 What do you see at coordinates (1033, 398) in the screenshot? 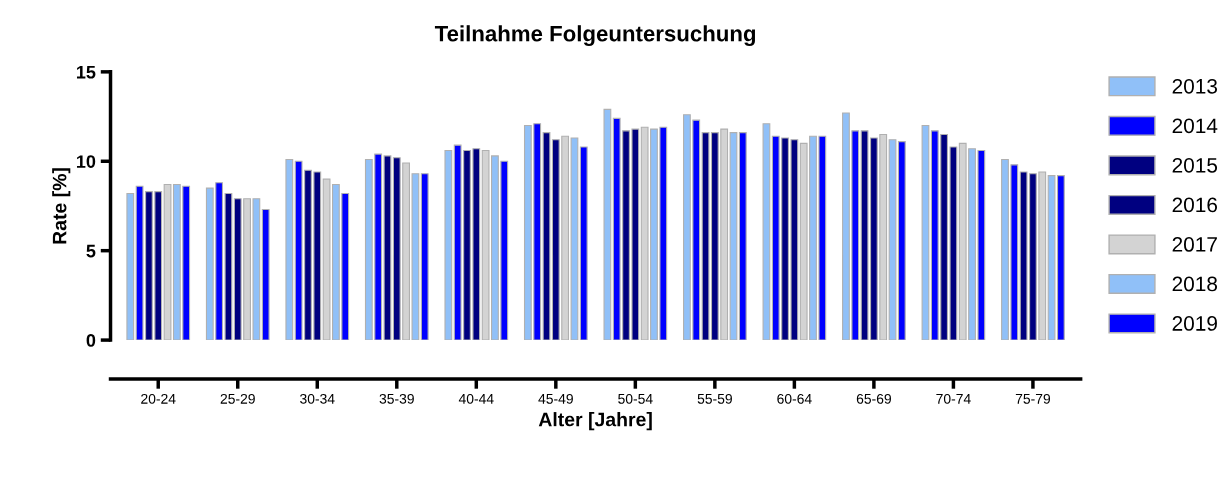
I see `x-tick-label: 75-79` at bounding box center [1033, 398].